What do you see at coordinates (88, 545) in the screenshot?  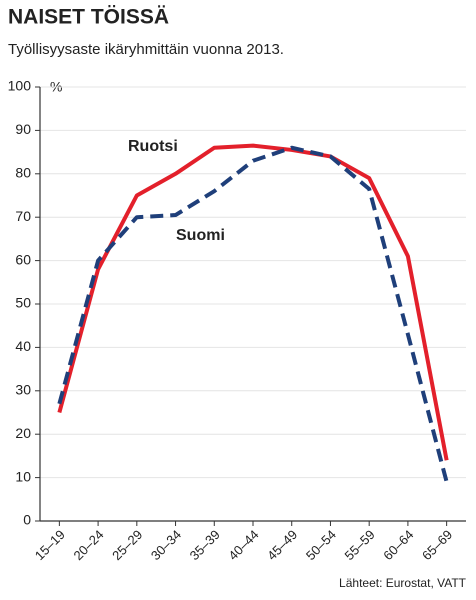 I see `x-tick-label: 20–24` at bounding box center [88, 545].